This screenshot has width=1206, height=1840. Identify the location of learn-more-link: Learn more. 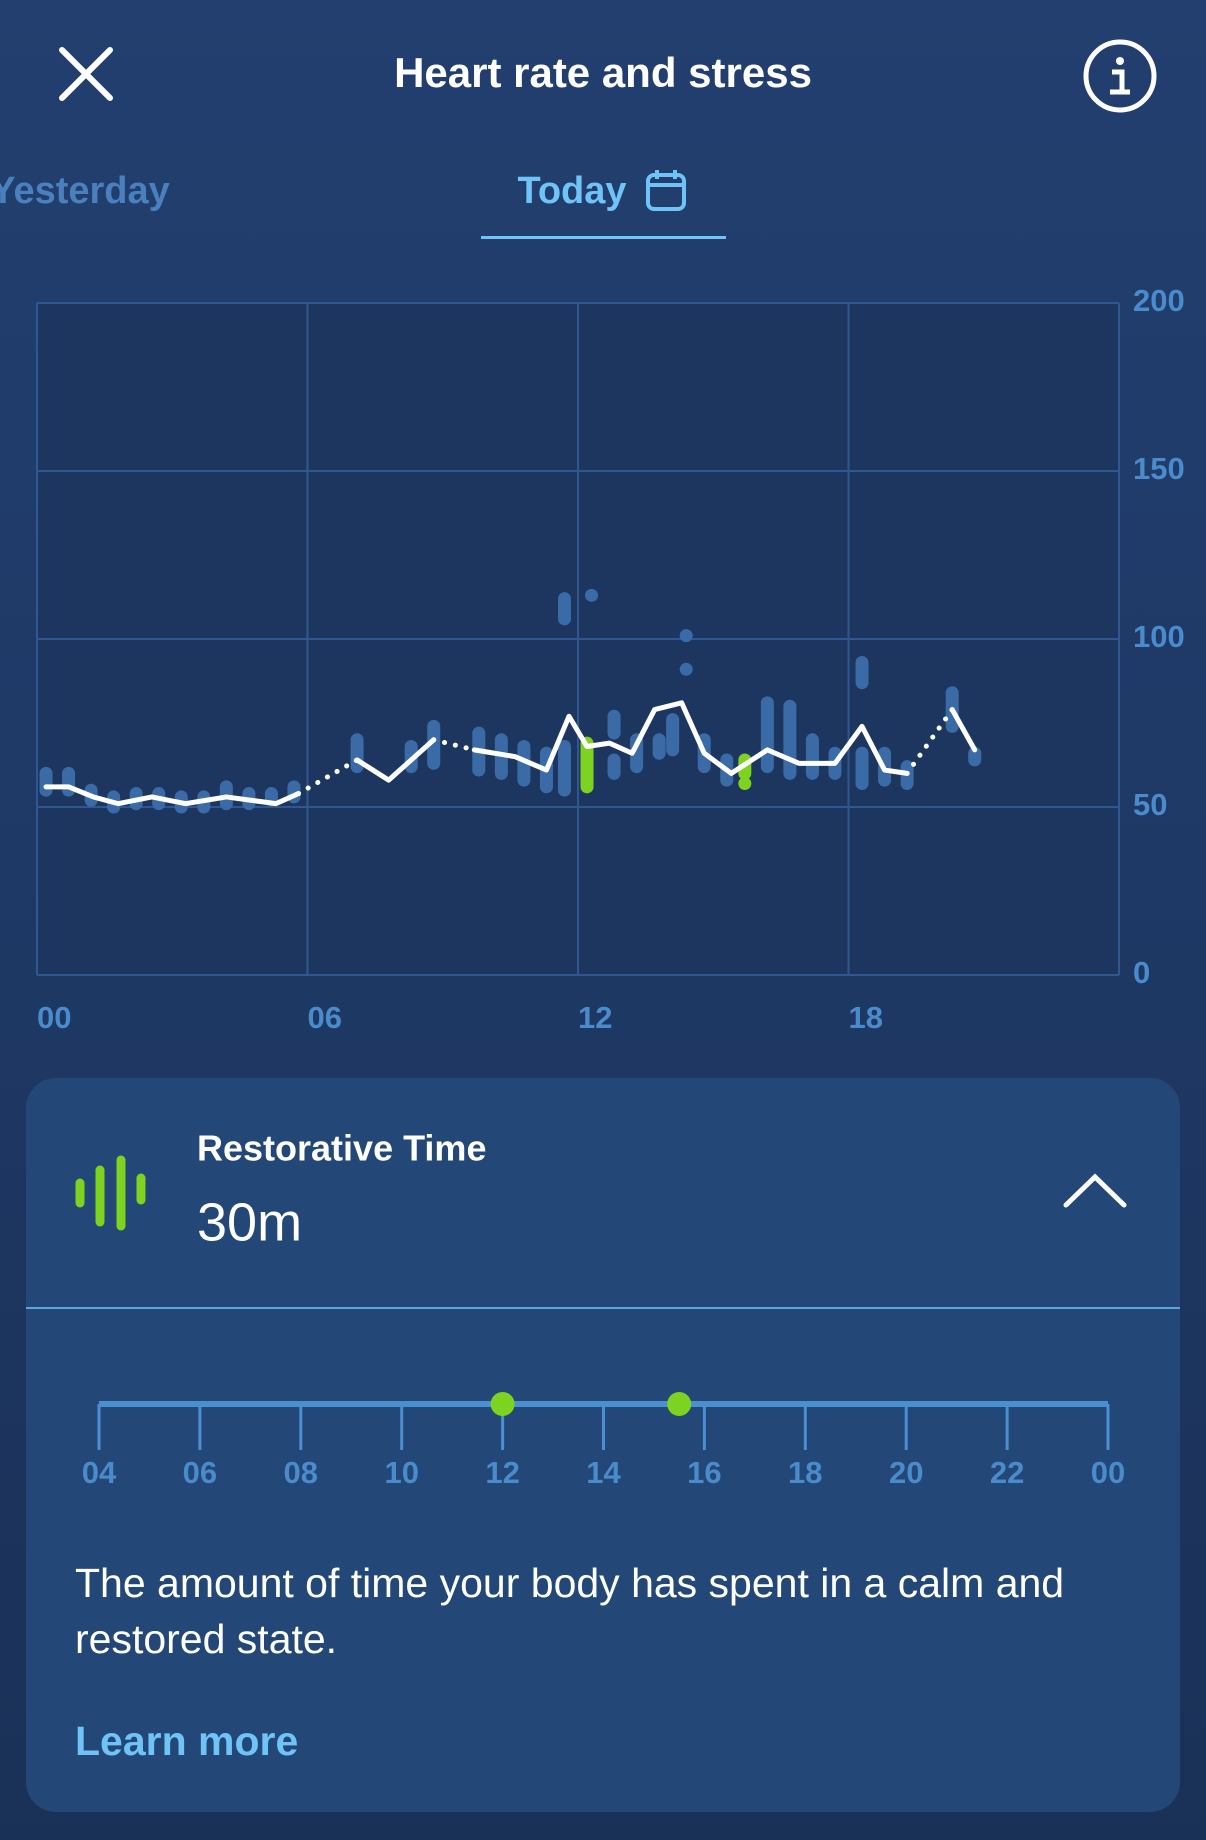
(187, 1741).